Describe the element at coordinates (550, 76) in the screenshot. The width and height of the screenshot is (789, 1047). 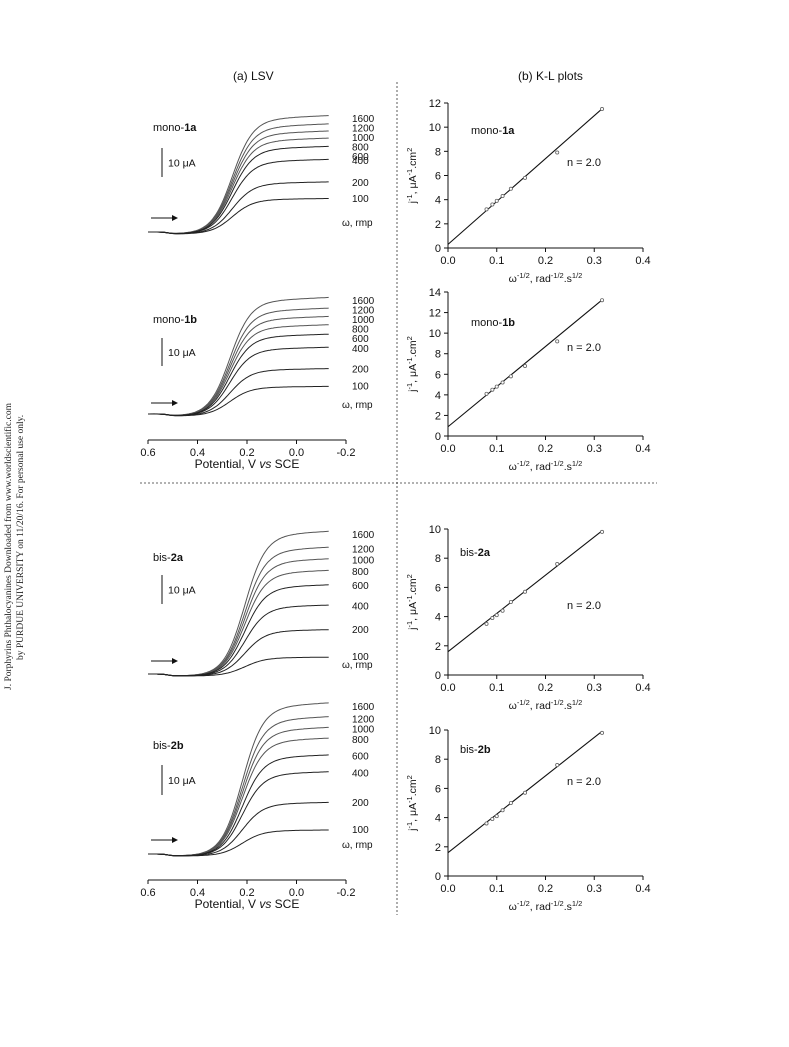
I see `kl-column-title: (b) K-L plots` at that location.